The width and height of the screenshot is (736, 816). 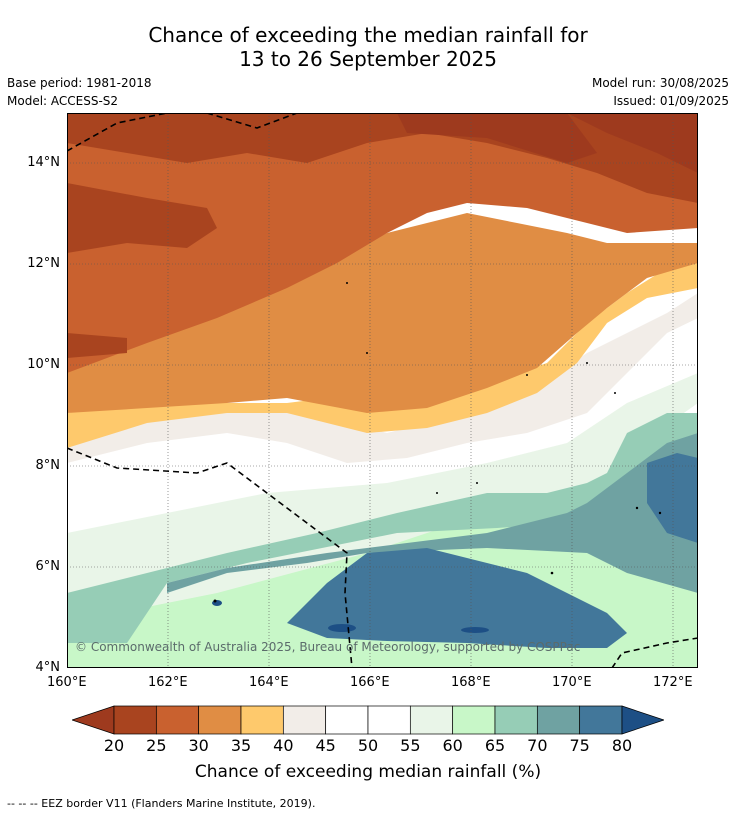 What do you see at coordinates (114, 745) in the screenshot?
I see `colorbar-tick-label: 20` at bounding box center [114, 745].